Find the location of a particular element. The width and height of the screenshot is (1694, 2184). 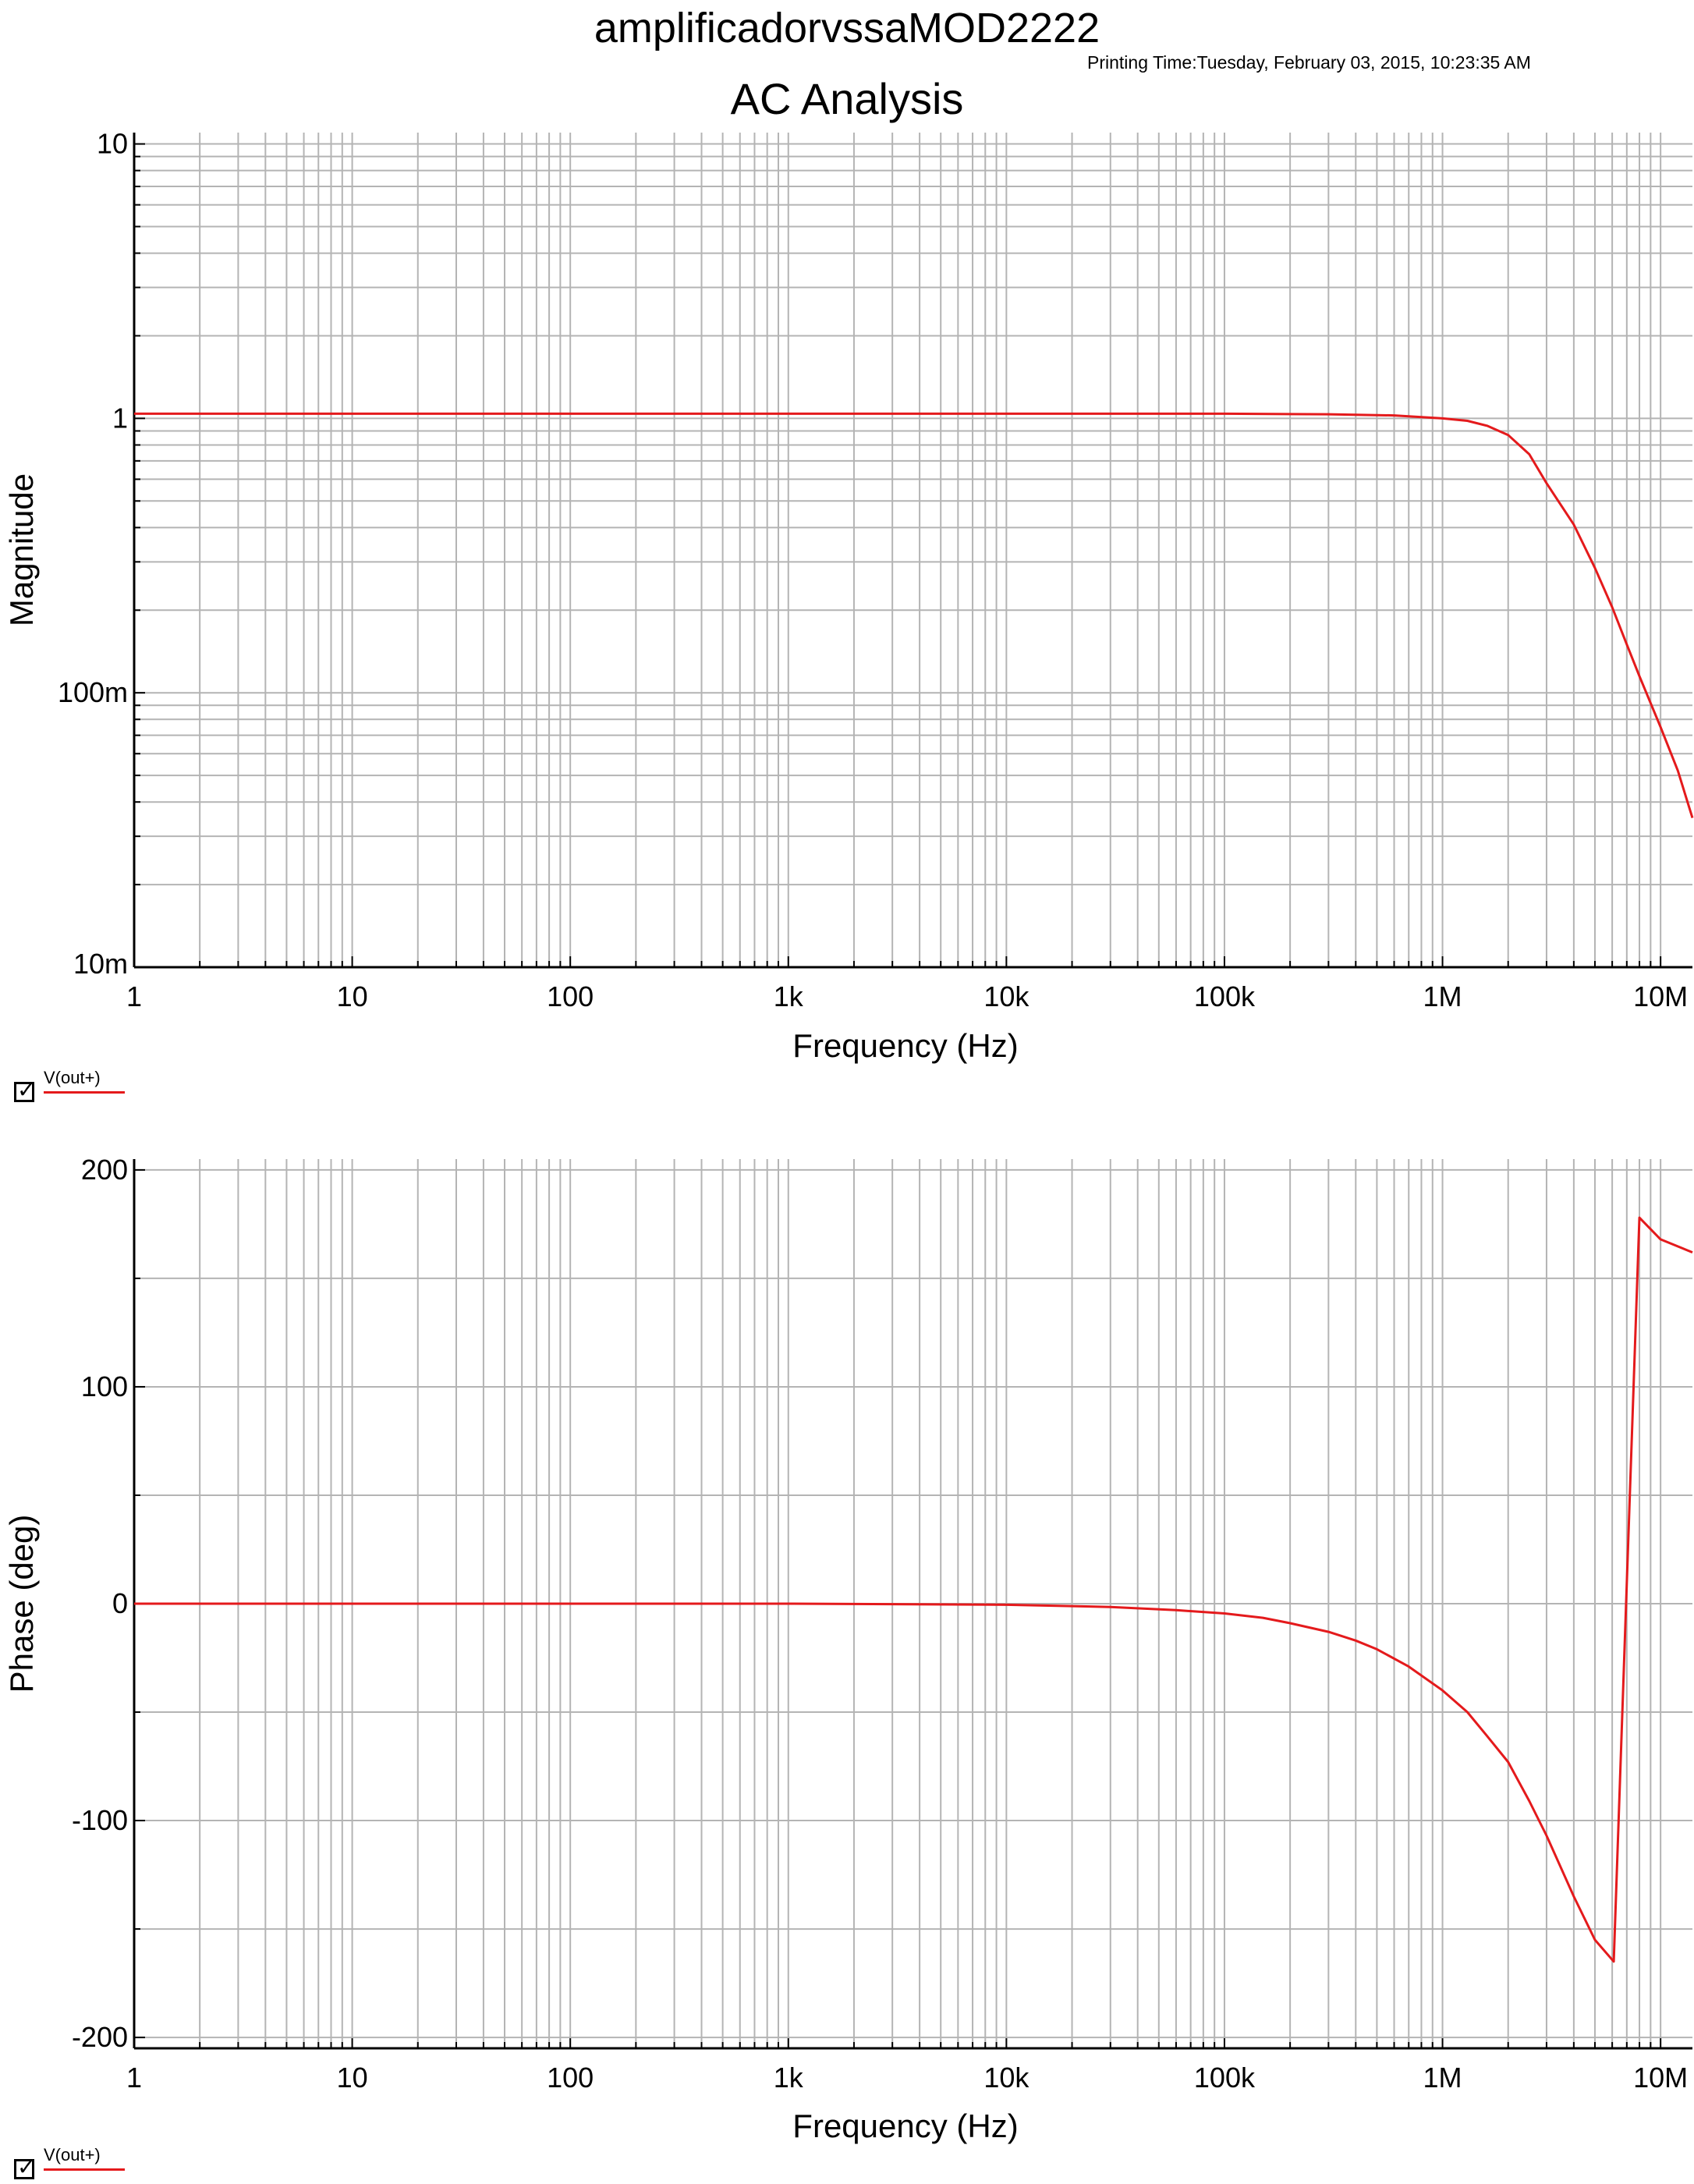

y-tick-label: 10m is located at coordinates (100, 964).